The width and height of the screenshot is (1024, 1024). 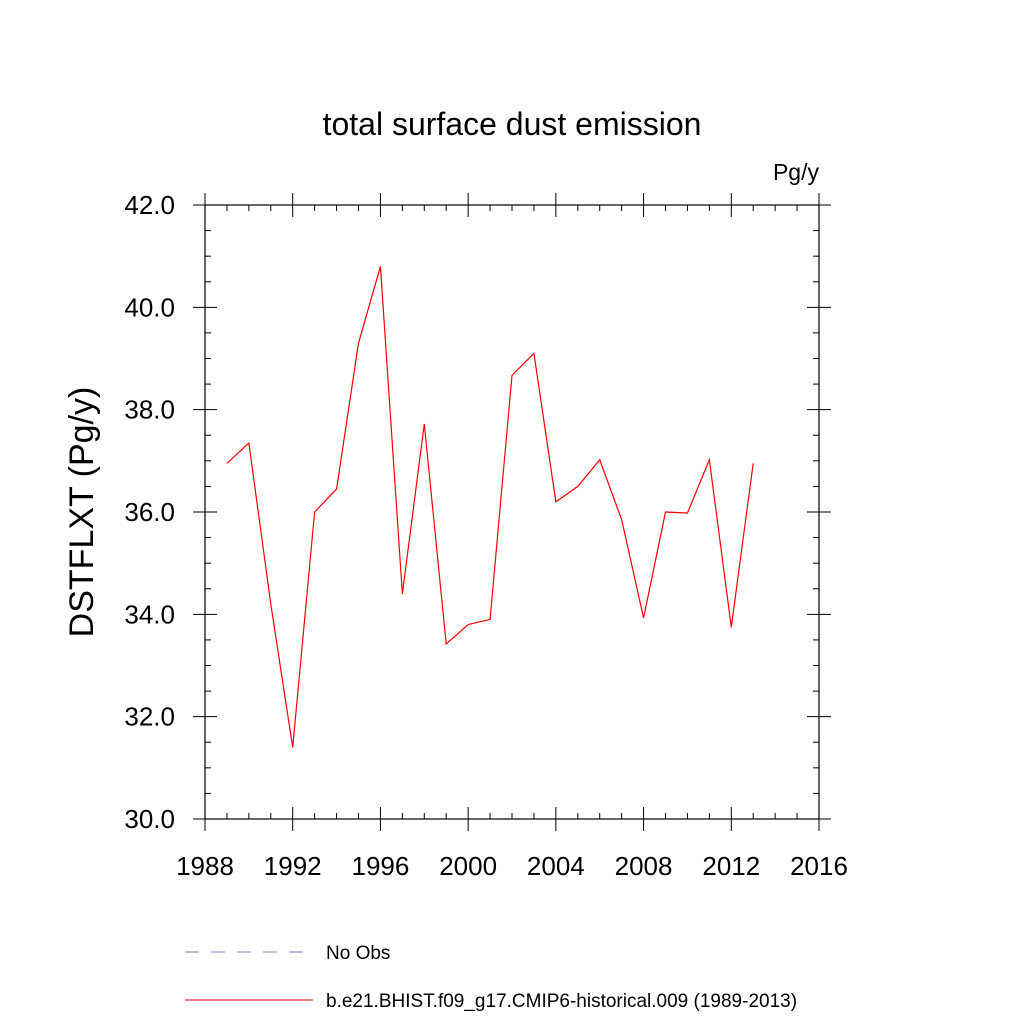 What do you see at coordinates (819, 866) in the screenshot?
I see `x-tick-label: 2016` at bounding box center [819, 866].